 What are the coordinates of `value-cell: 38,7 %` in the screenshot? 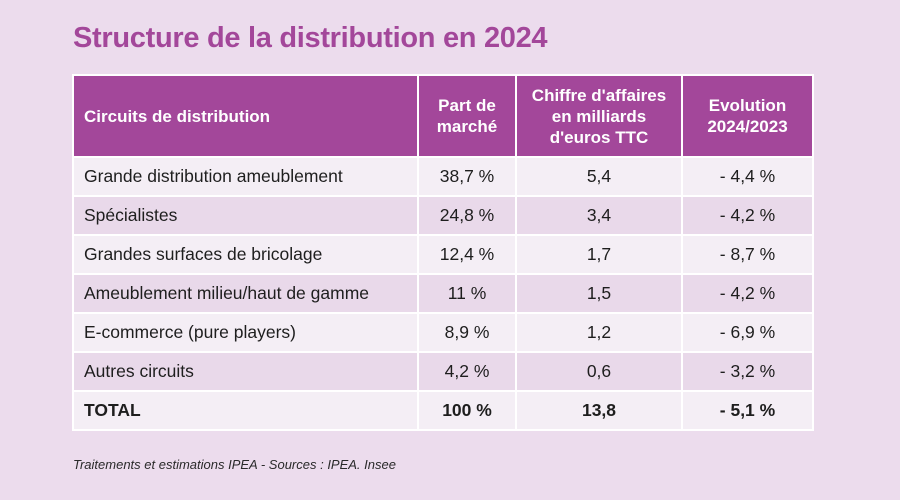 It's located at (467, 176).